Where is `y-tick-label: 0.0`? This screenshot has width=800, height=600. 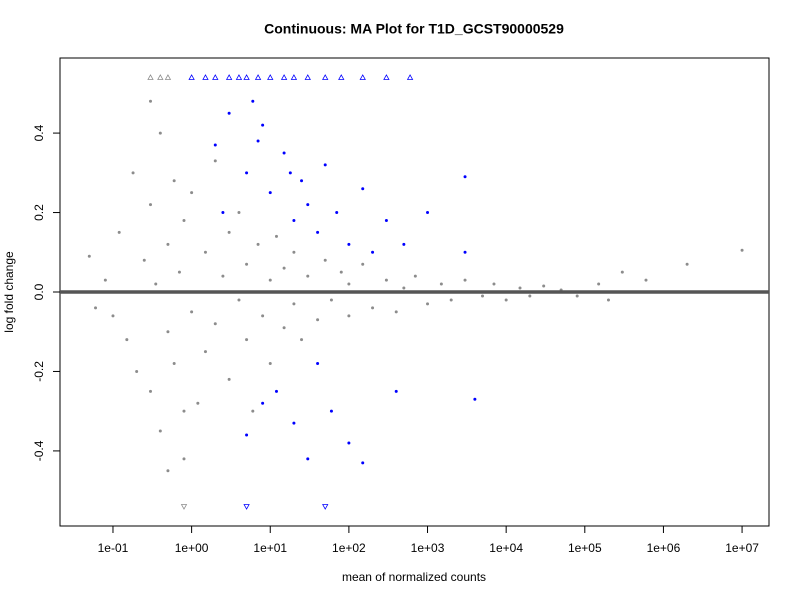 y-tick-label: 0.0 is located at coordinates (39, 291).